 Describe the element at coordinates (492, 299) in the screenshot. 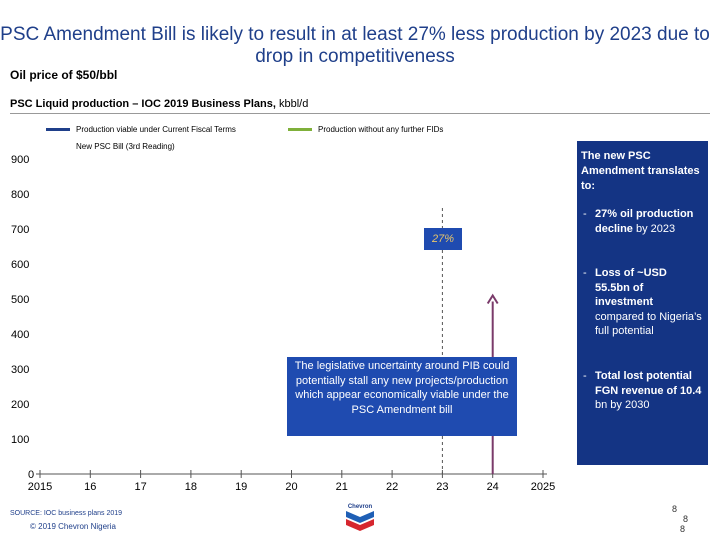

I see `decline-arrow-head` at that location.